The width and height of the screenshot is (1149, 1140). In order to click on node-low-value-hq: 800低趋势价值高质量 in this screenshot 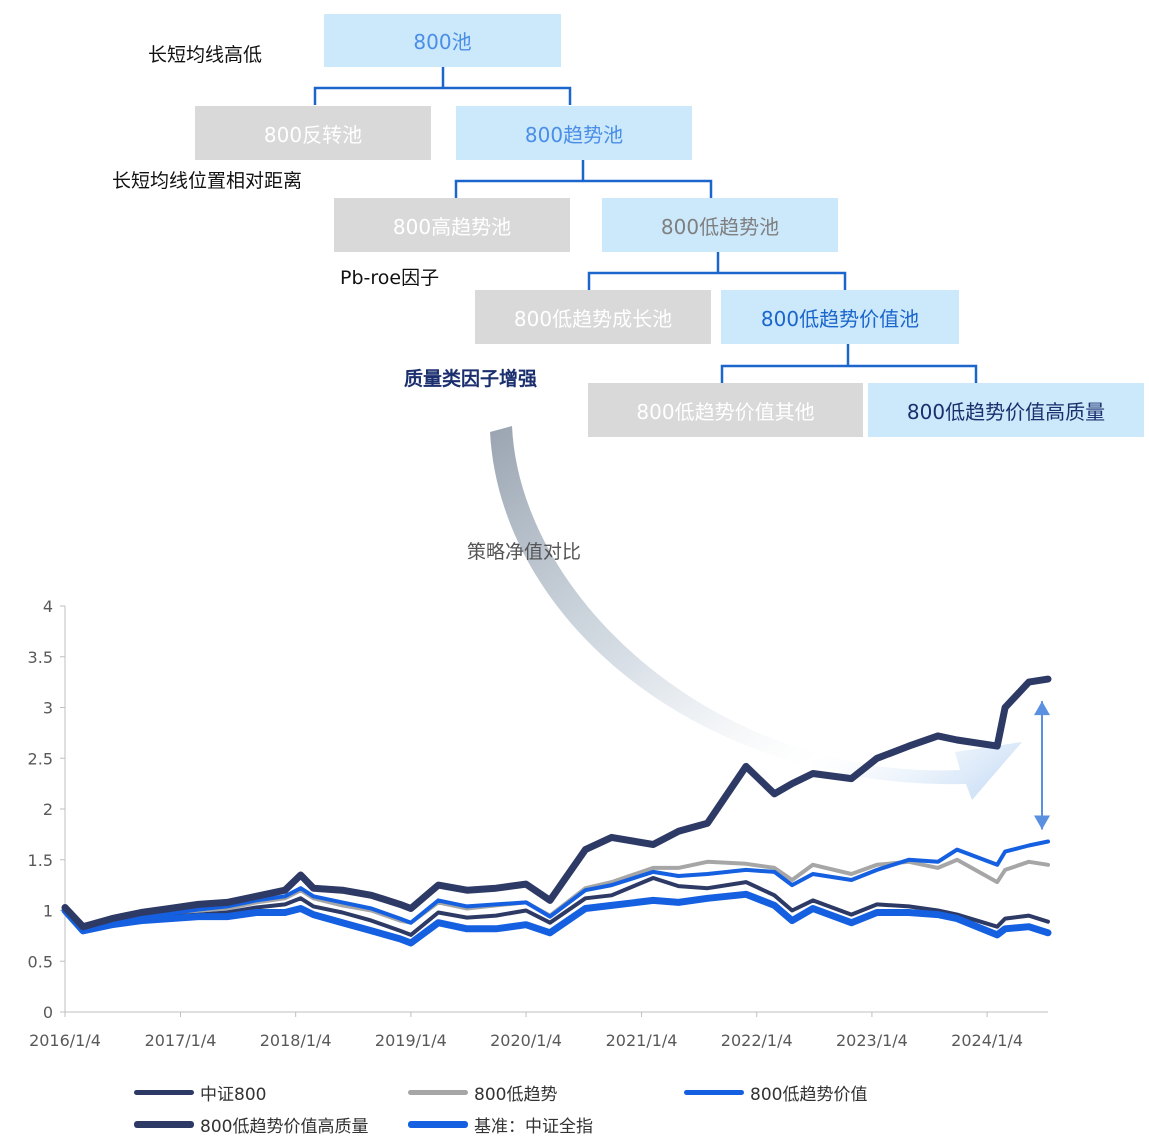, I will do `click(1006, 410)`.